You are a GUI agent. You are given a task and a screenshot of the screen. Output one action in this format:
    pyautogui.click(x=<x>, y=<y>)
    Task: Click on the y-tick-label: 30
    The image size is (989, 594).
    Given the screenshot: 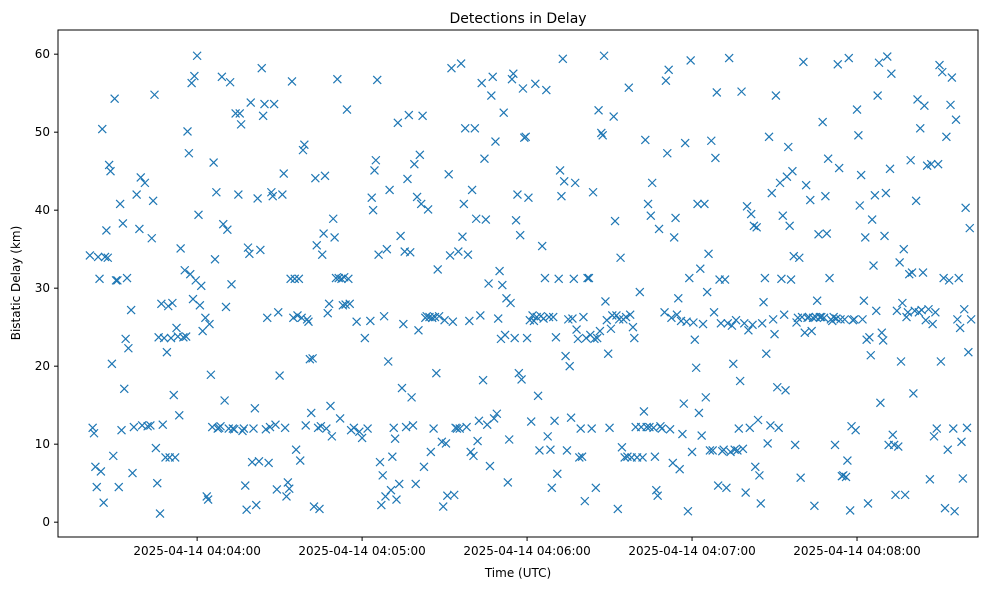 What is the action you would take?
    pyautogui.click(x=42, y=288)
    